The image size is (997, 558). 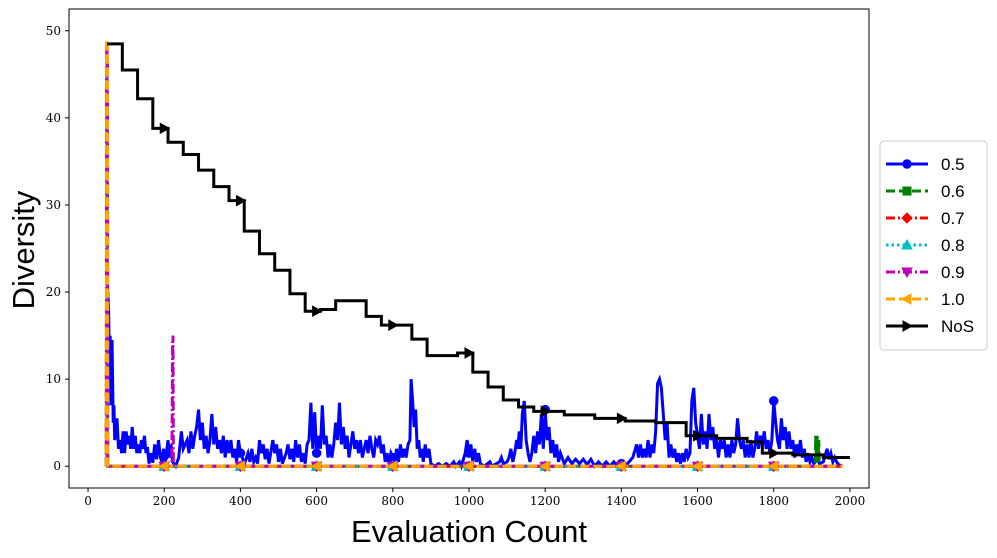 What do you see at coordinates (907, 218) in the screenshot?
I see `legend-marker-0.7` at bounding box center [907, 218].